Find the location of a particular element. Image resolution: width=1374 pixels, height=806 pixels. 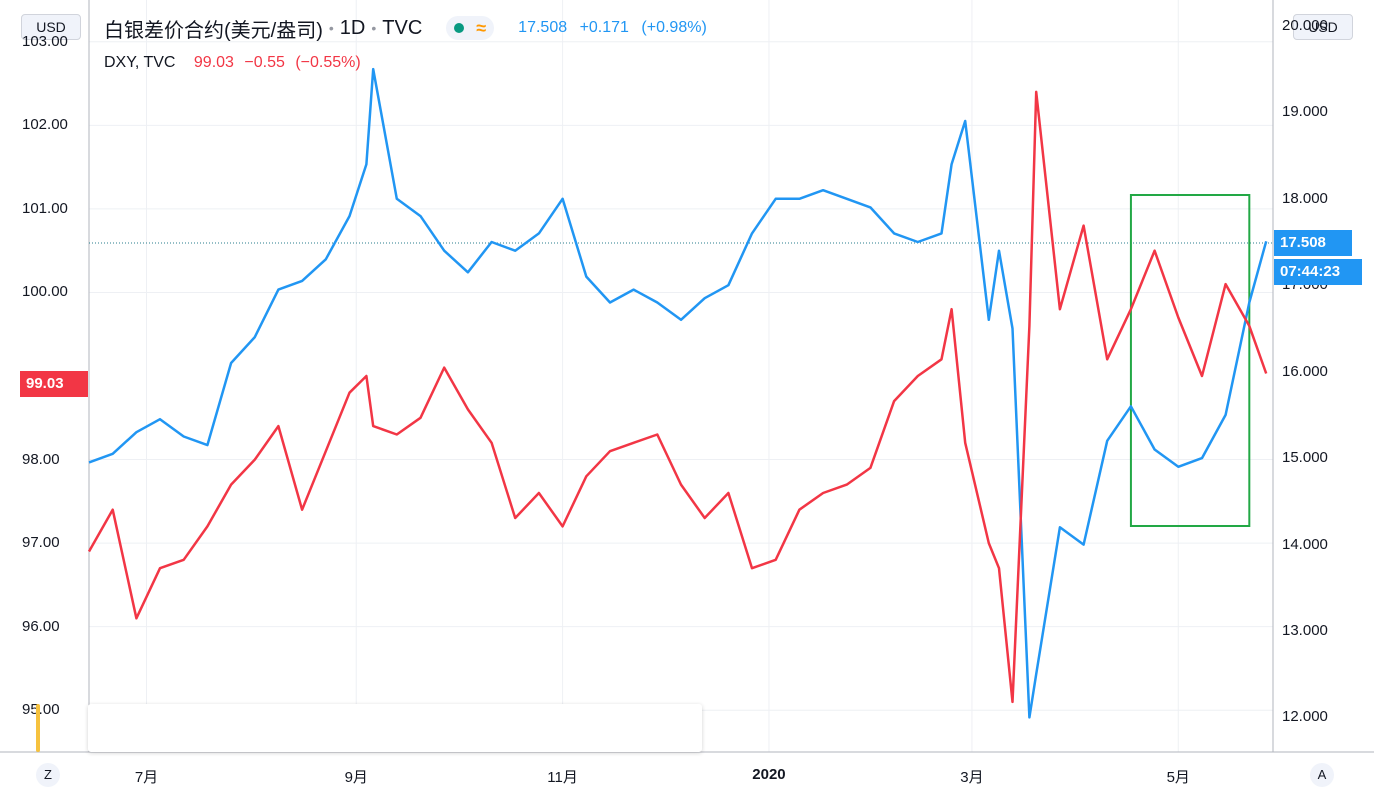

right-tick-label: 18.000 is located at coordinates (1305, 198).